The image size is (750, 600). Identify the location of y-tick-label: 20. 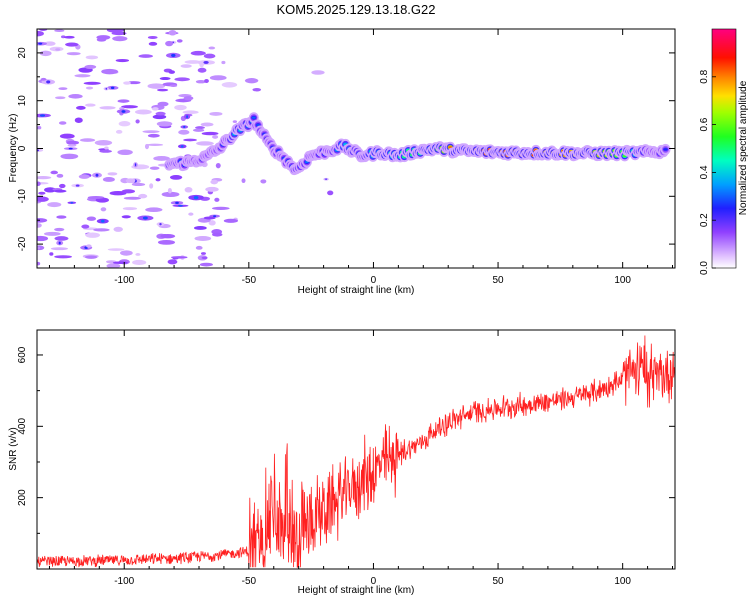
(22, 53).